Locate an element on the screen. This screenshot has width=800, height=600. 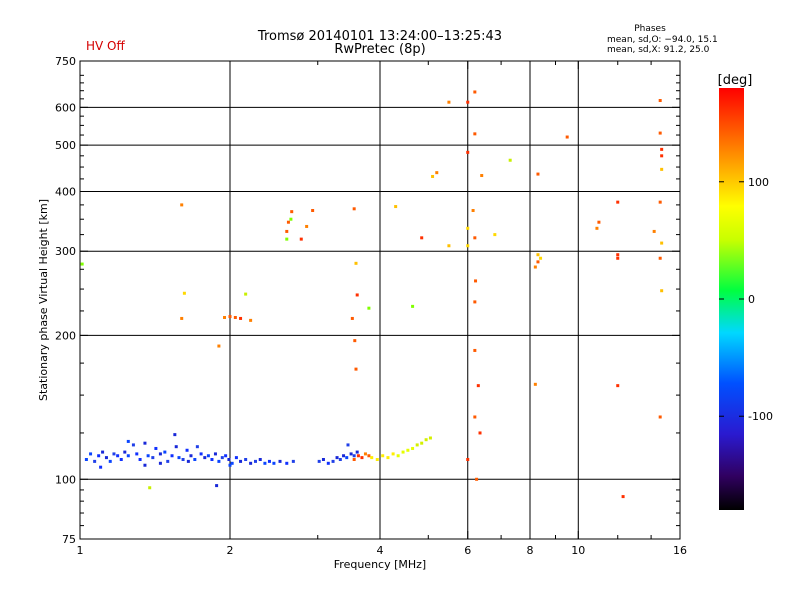
x-tick-label: 16 is located at coordinates (680, 550).